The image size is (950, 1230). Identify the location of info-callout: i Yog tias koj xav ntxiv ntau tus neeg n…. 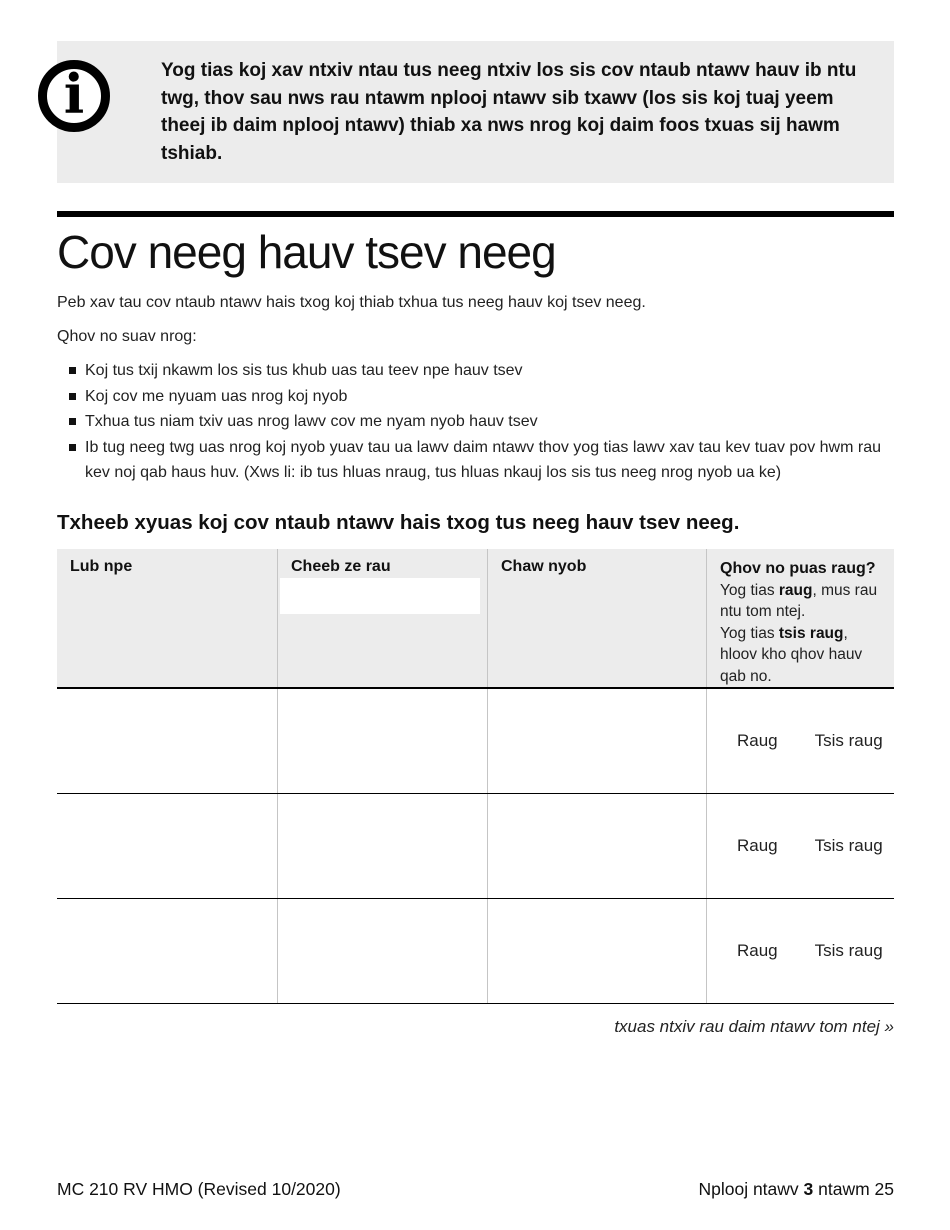
(466, 112).